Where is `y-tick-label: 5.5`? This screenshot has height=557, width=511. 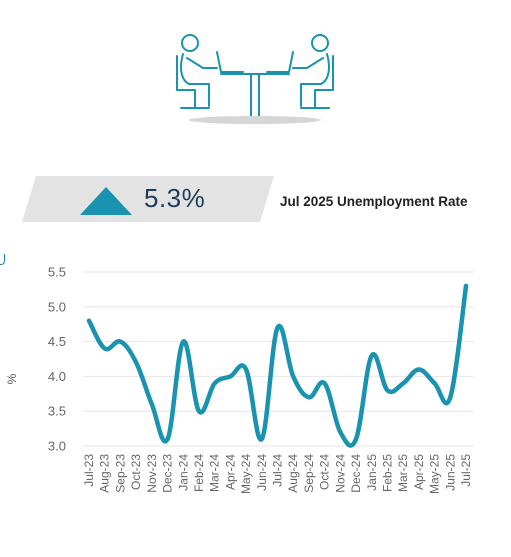
y-tick-label: 5.5 is located at coordinates (57, 272).